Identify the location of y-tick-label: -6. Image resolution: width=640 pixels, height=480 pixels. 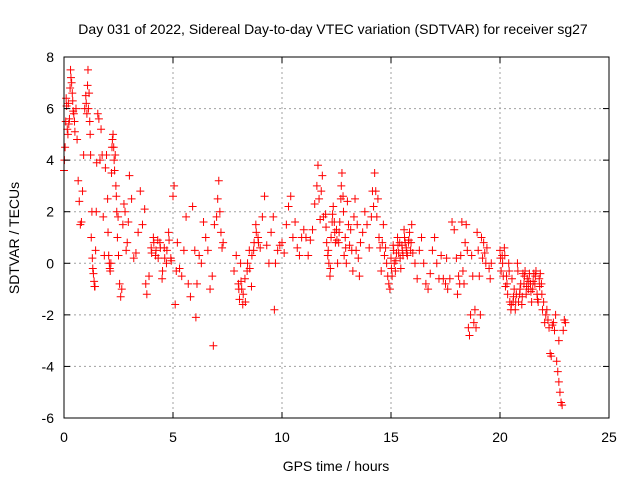
(48, 418).